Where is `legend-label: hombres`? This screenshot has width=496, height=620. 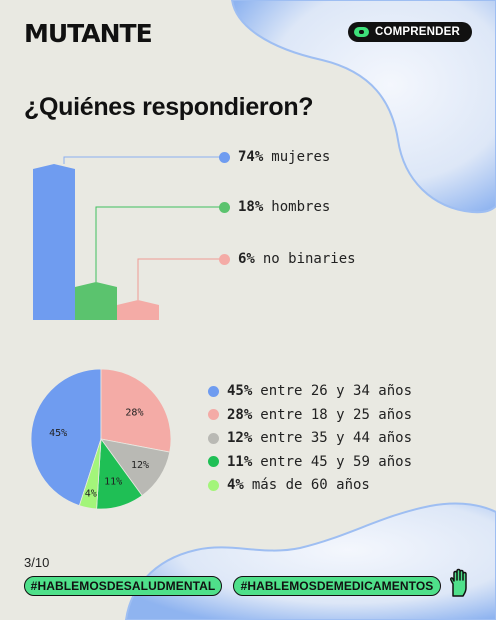
legend-label: hombres is located at coordinates (301, 207).